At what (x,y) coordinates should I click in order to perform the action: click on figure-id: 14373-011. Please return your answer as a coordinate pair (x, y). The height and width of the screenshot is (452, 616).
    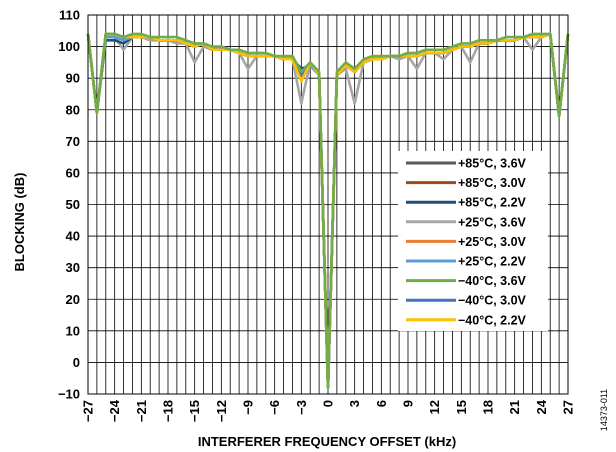
    Looking at the image, I should click on (604, 410).